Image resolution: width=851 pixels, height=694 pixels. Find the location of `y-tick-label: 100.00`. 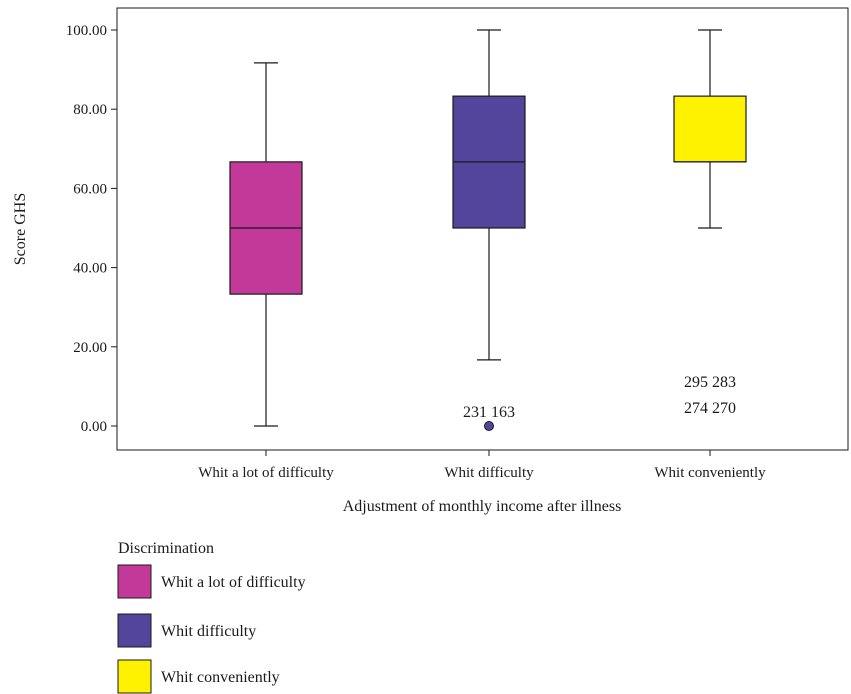

y-tick-label: 100.00 is located at coordinates (86, 31).